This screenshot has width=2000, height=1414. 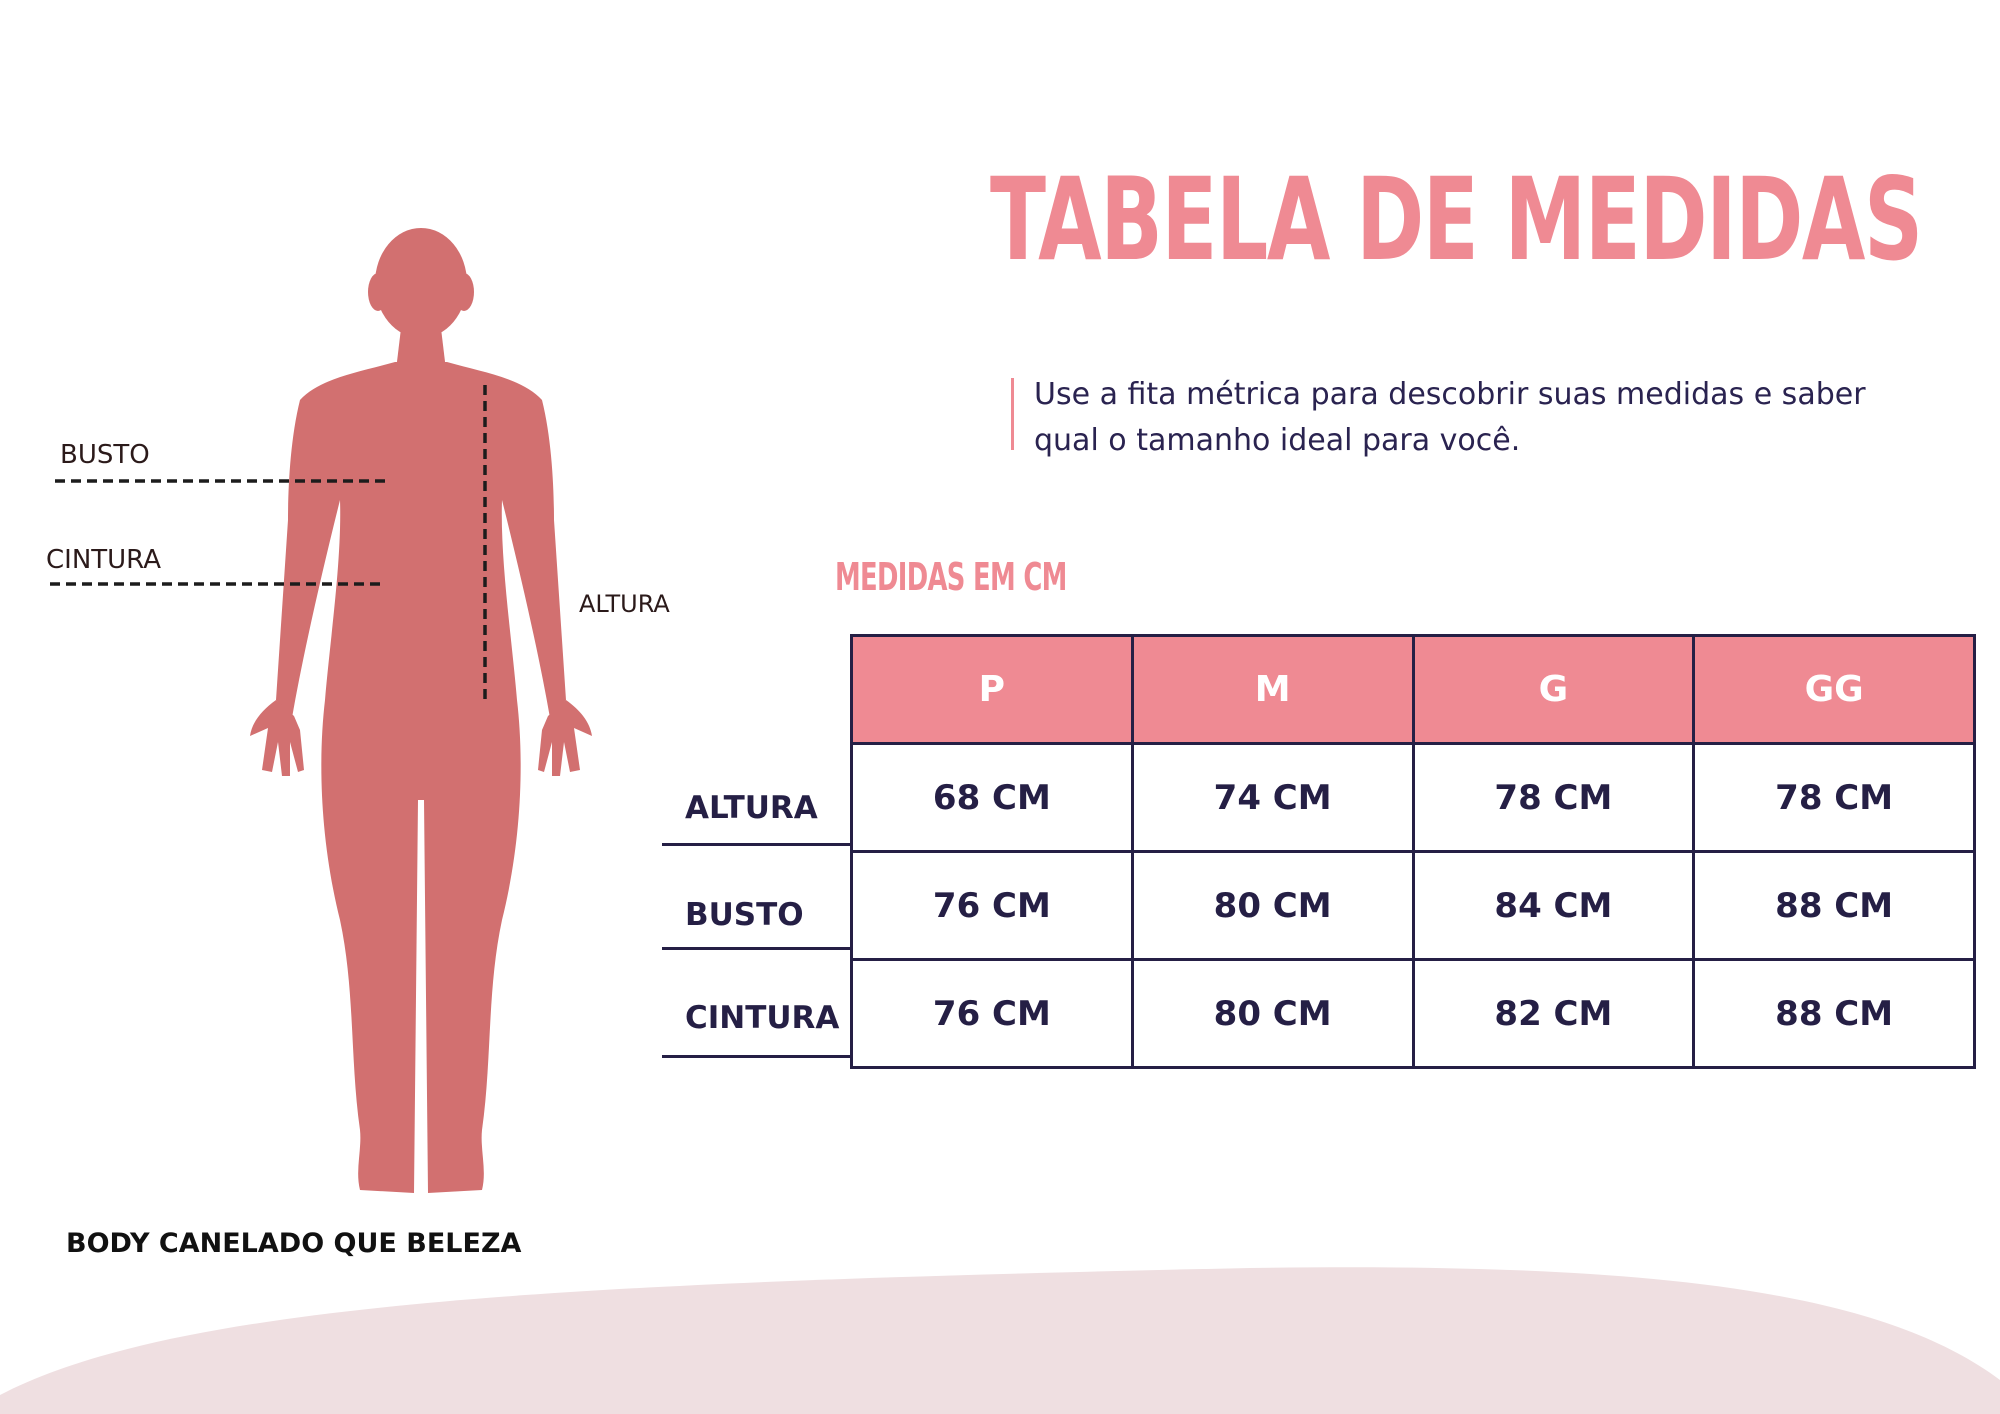 What do you see at coordinates (751, 808) in the screenshot?
I see `row-label-altura: ALTURA` at bounding box center [751, 808].